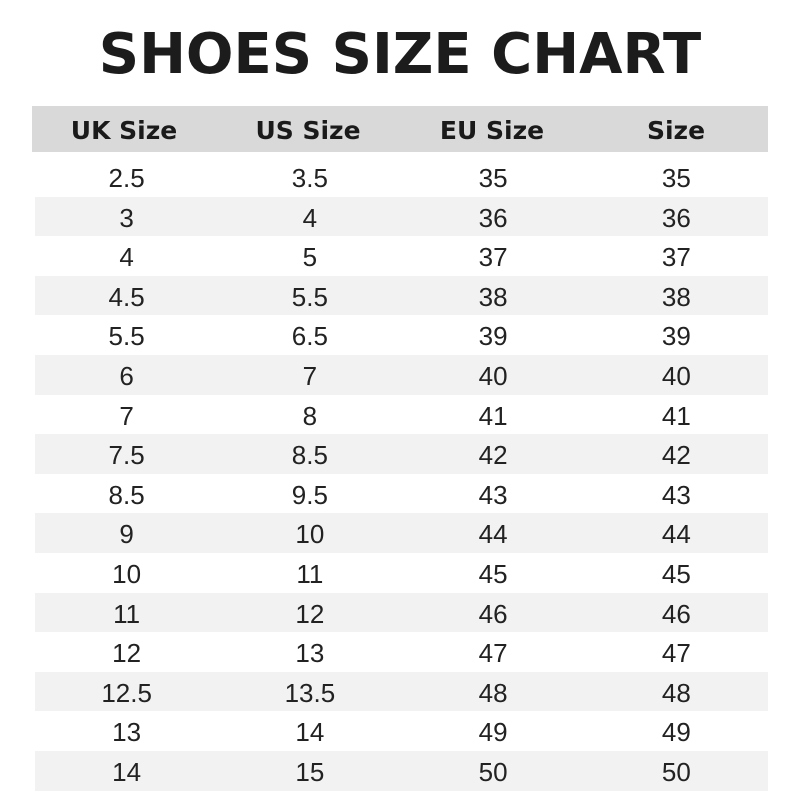 Image resolution: width=800 pixels, height=800 pixels. What do you see at coordinates (401, 454) in the screenshot?
I see `table-row: 7.5 8.5 42 42` at bounding box center [401, 454].